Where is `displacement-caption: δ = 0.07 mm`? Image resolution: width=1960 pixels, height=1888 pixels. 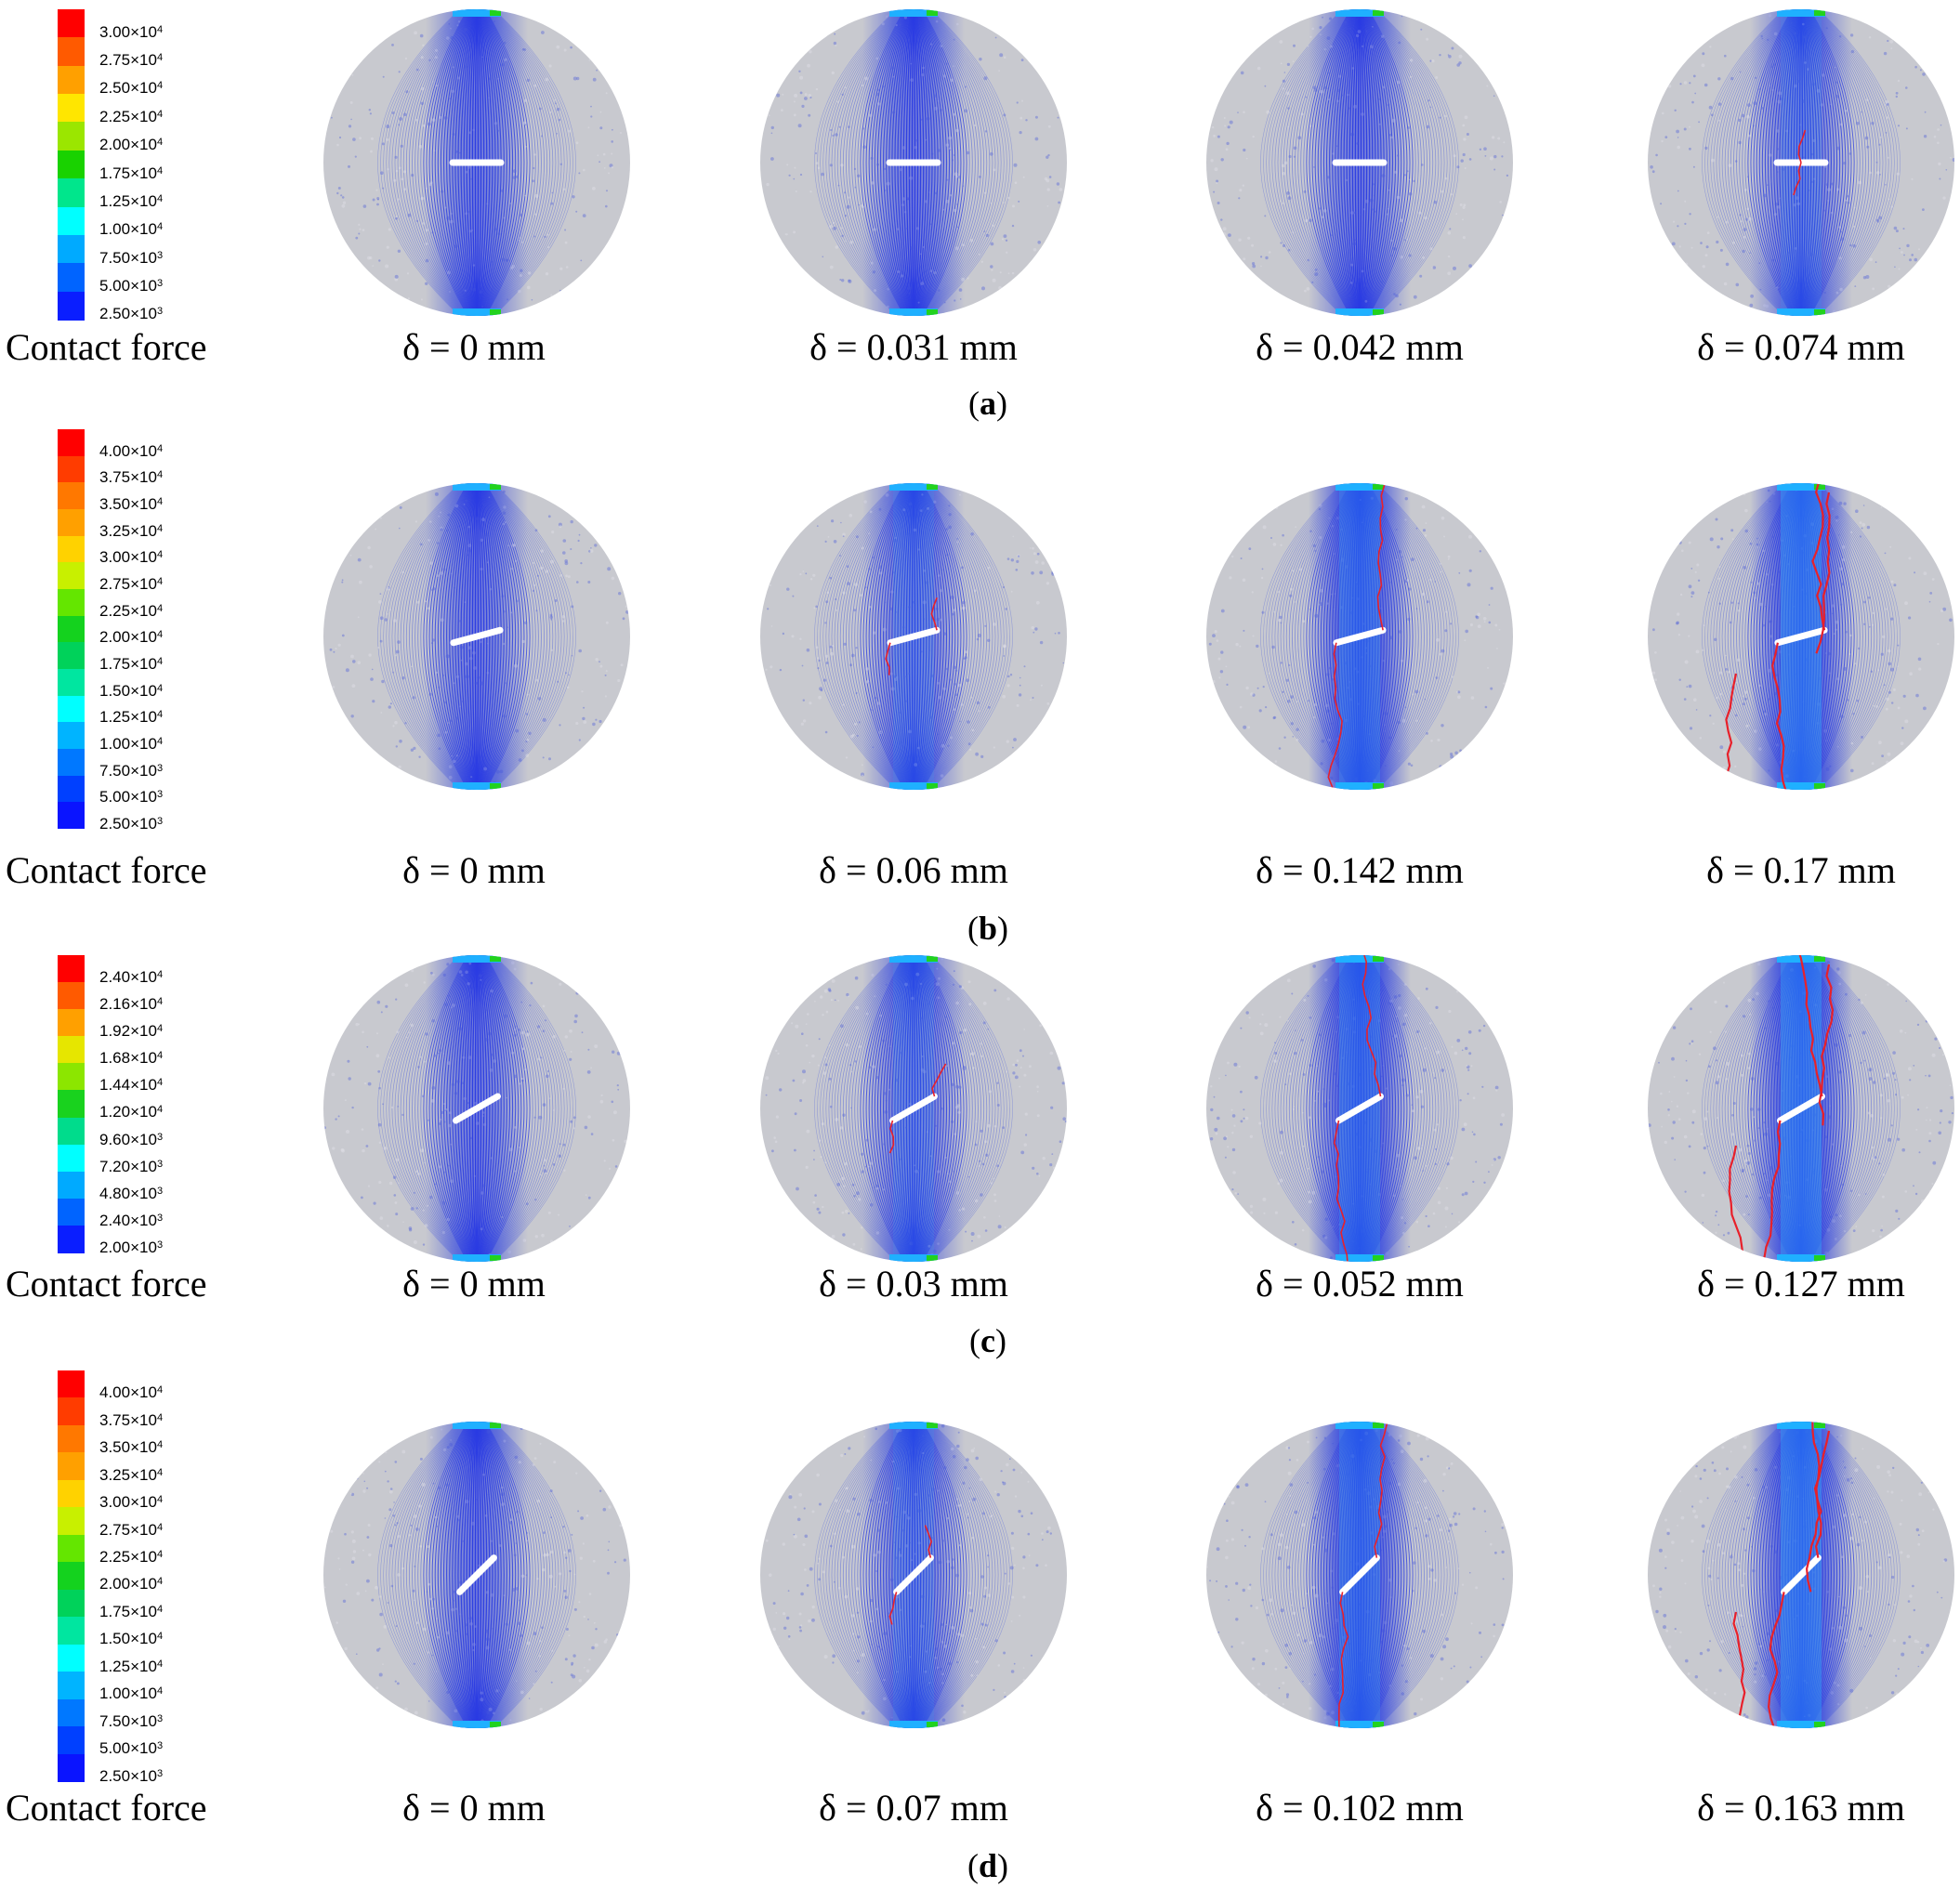 displacement-caption: δ = 0.07 mm is located at coordinates (914, 1808).